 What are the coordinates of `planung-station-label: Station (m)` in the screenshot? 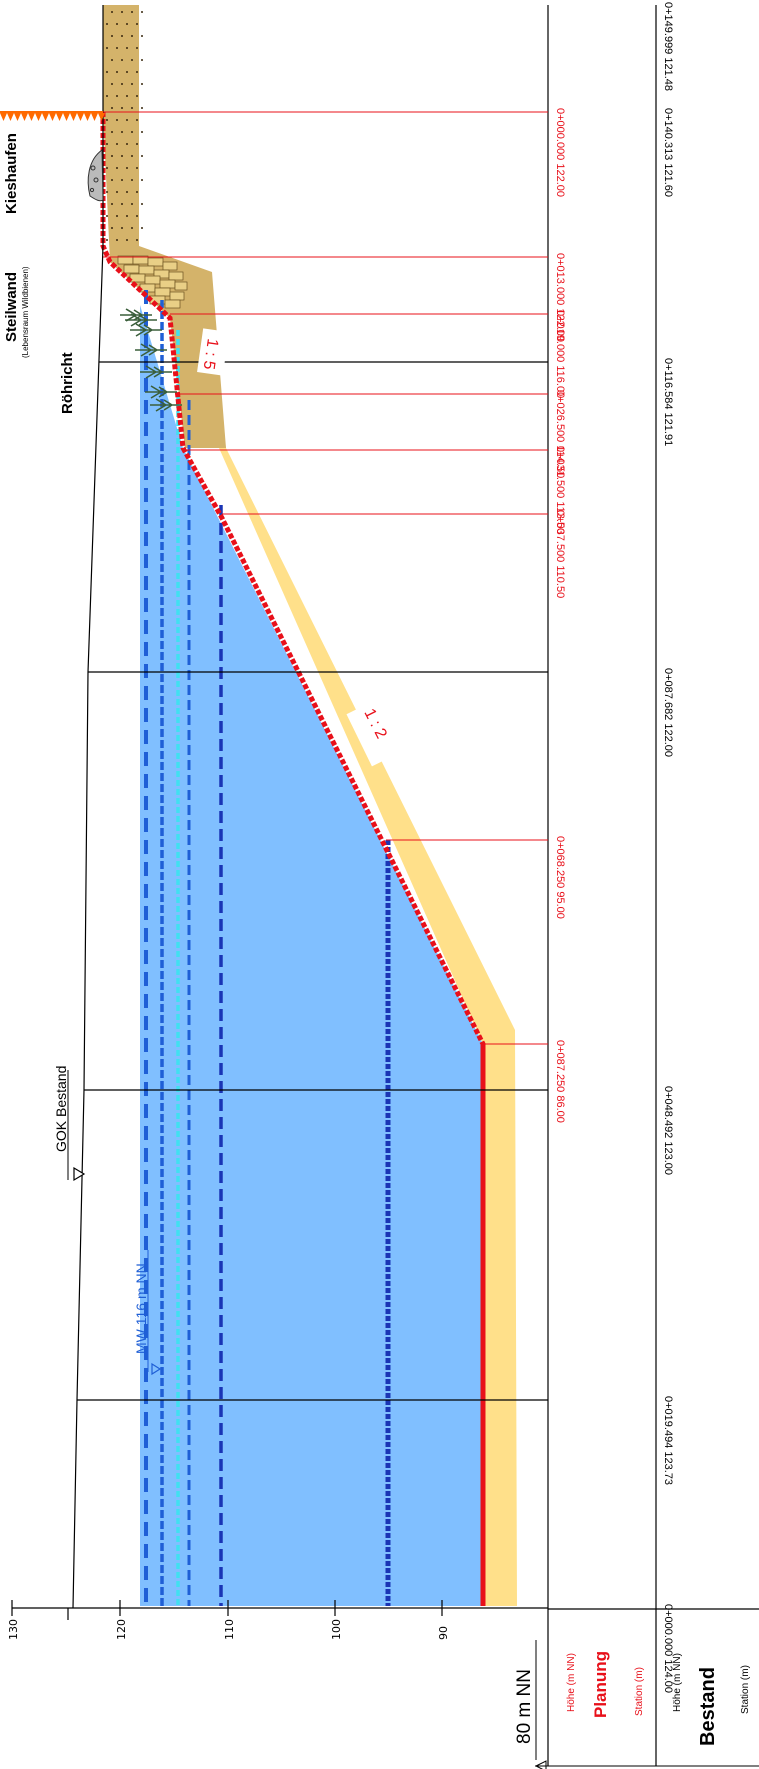 It's located at (639, 1691).